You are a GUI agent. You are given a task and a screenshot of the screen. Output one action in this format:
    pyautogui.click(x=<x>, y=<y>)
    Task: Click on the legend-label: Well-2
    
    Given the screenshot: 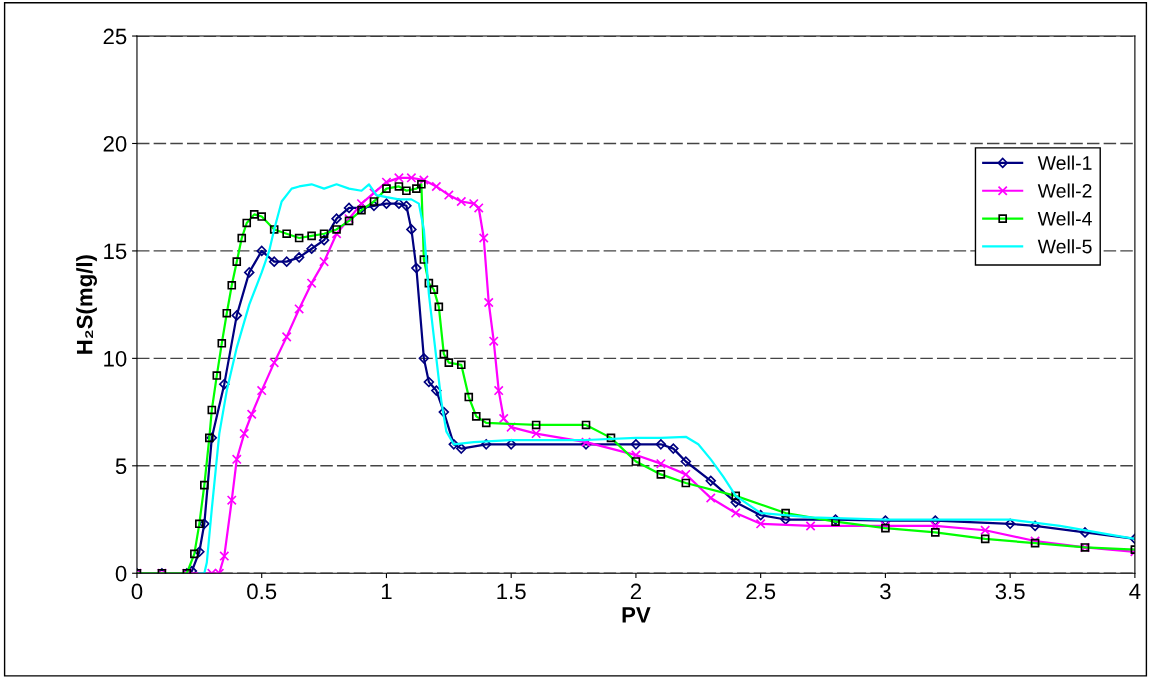 What is the action you would take?
    pyautogui.click(x=1064, y=190)
    